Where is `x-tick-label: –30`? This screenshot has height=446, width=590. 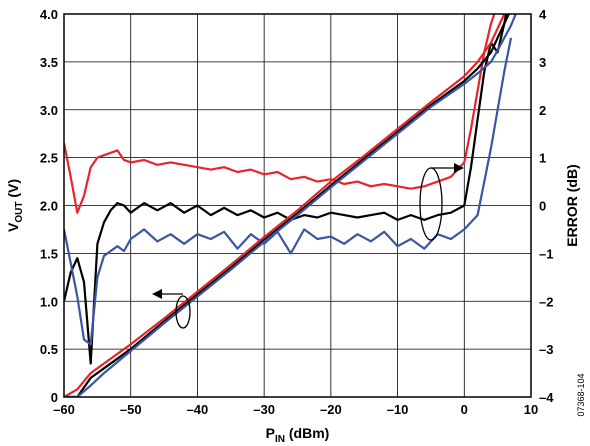 x-tick-label: –30 is located at coordinates (264, 409).